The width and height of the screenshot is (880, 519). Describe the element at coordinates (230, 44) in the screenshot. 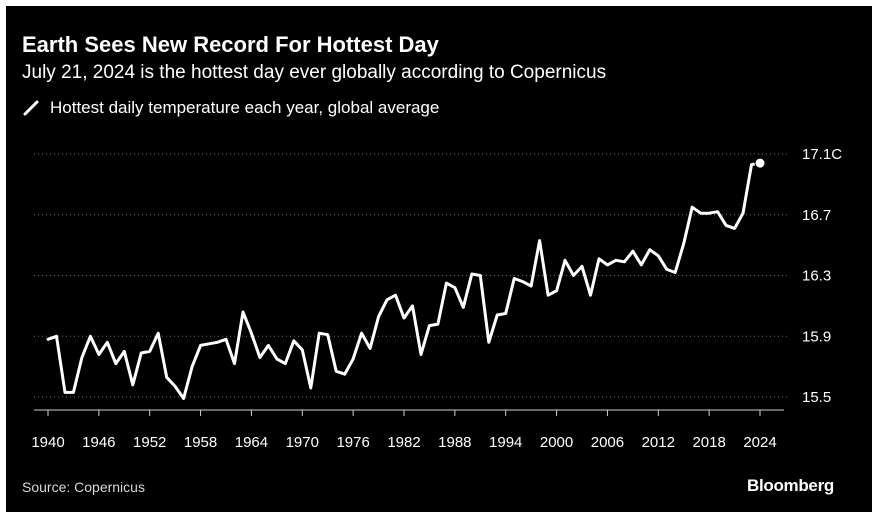

I see `chart-title: Earth Sees New Record For Hottest Day` at that location.